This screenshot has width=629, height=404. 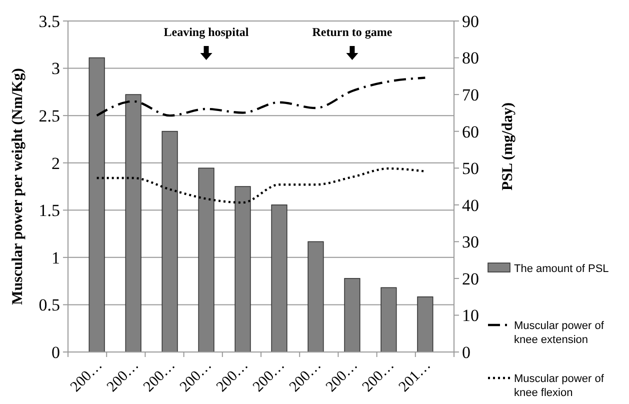 What do you see at coordinates (470, 316) in the screenshot?
I see `y2-tick-label: 10` at bounding box center [470, 316].